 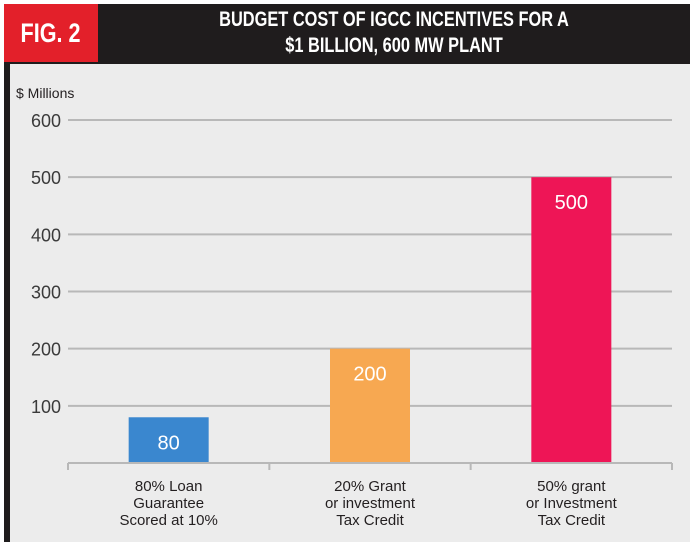 I want to click on y-tick-label: 200, so click(x=46, y=350).